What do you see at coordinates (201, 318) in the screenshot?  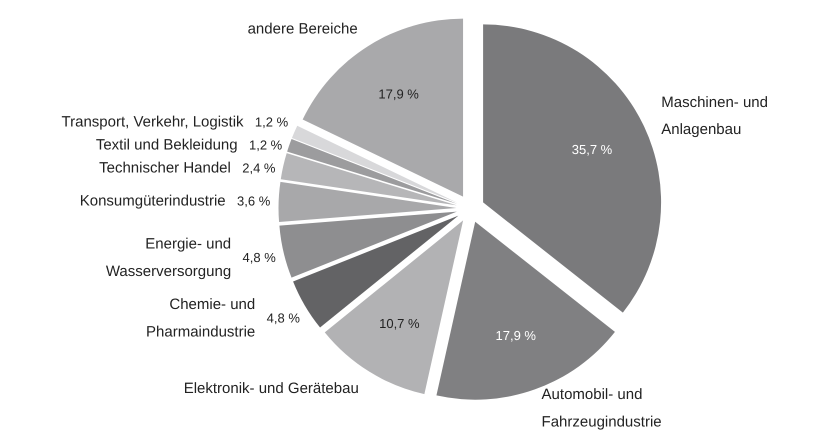 I see `slice-label: Chemie- und Pharmaindustrie` at bounding box center [201, 318].